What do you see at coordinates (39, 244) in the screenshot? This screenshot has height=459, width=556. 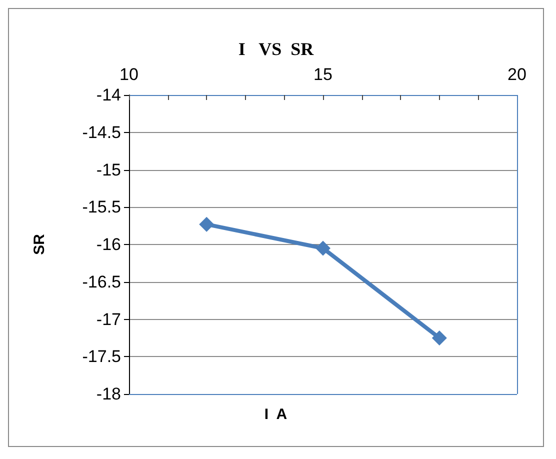 I see `y-axis-title: SR` at bounding box center [39, 244].